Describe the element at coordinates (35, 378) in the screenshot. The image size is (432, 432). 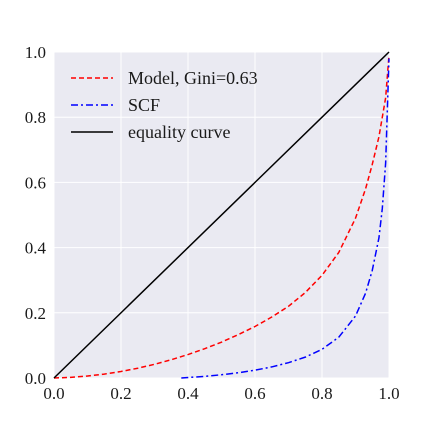
I see `y-tick-label: 0.0` at that location.